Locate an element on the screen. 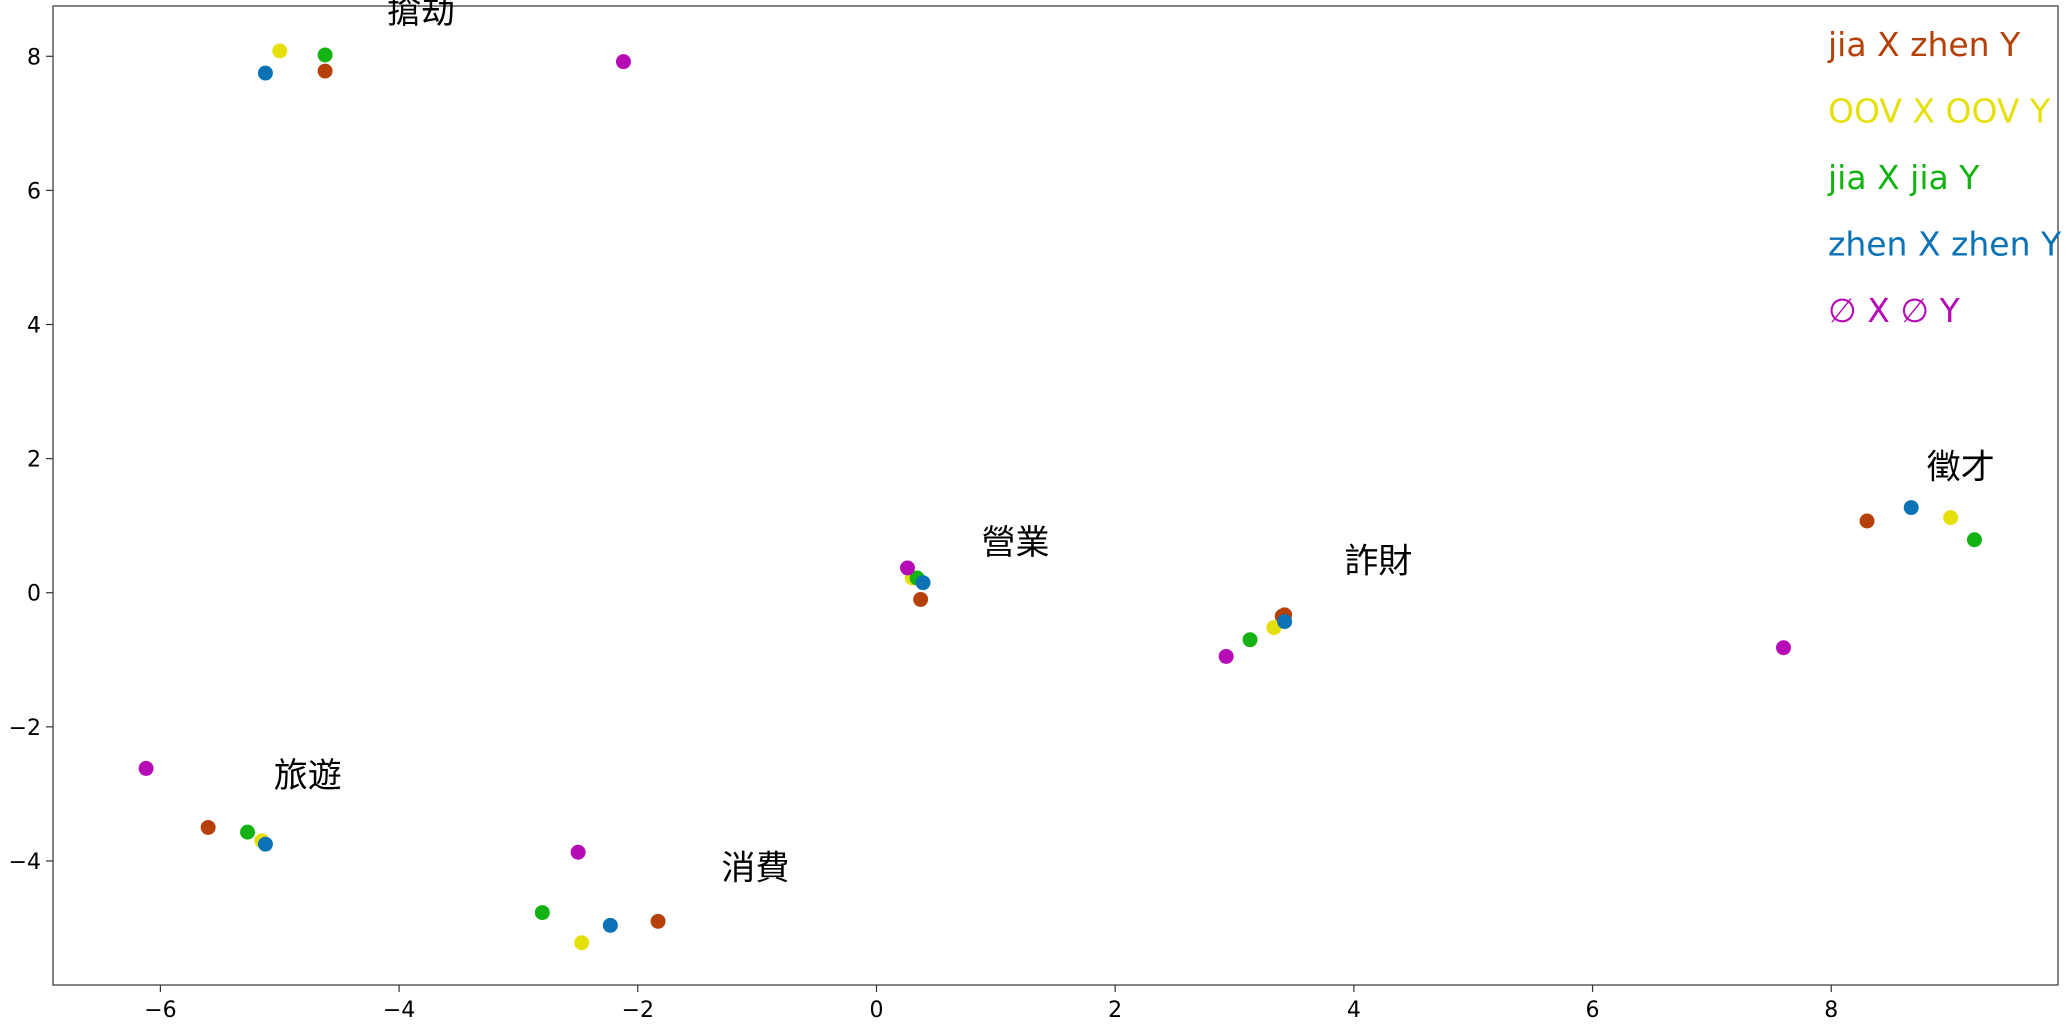 The height and width of the screenshot is (1026, 2067). legend-entry: OOV X OOV Y is located at coordinates (1939, 111).